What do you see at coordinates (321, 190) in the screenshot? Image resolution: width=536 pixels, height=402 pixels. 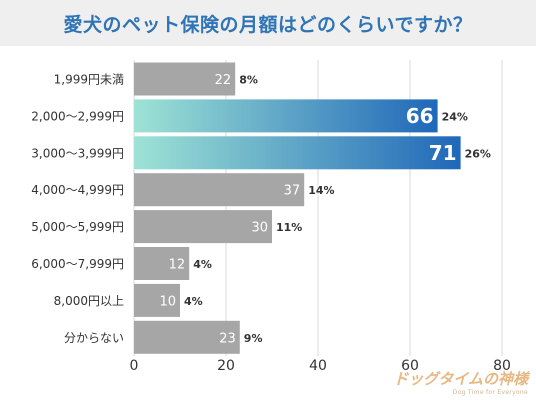 I see `percent-label: 14%` at bounding box center [321, 190].